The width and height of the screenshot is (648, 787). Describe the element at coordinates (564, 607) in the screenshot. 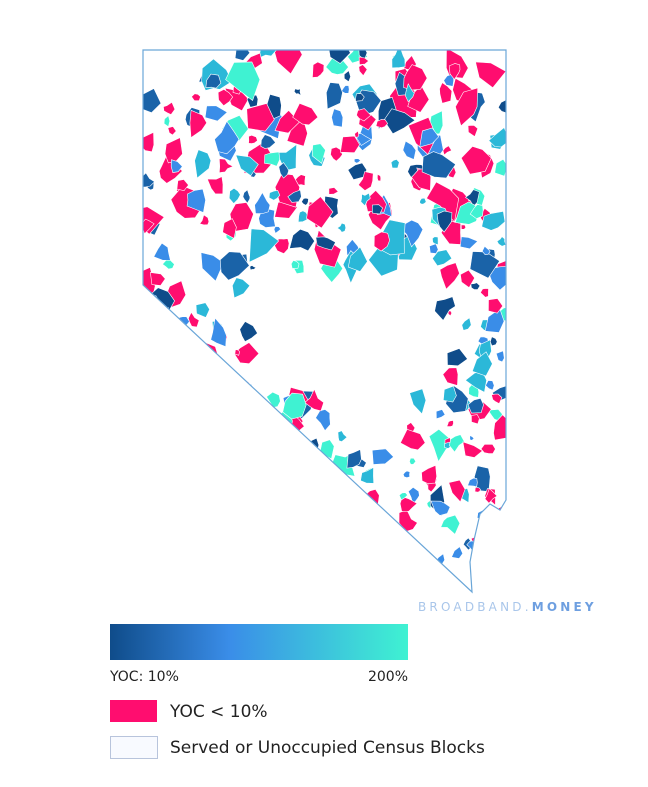

I see `watermark-suffix: MONEY` at that location.